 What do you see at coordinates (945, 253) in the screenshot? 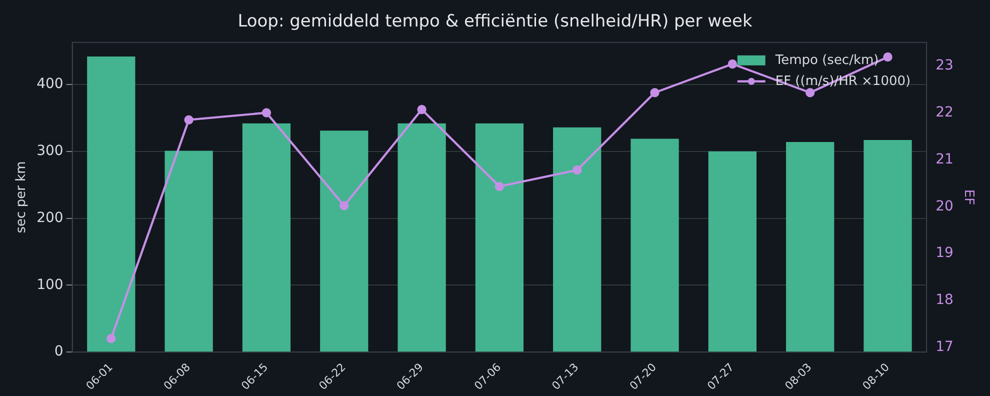
I see `y2-tick-label: 19` at bounding box center [945, 253].